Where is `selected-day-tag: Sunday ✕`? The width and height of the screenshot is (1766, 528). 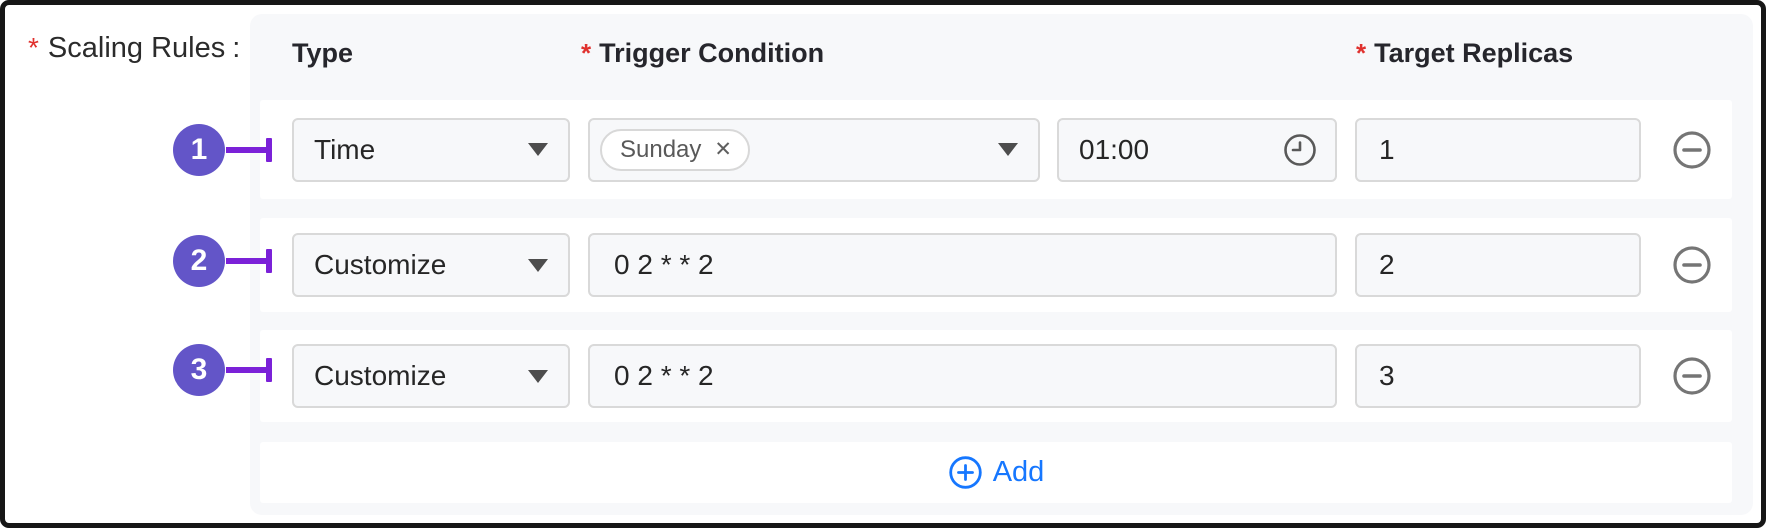 selected-day-tag: Sunday ✕ is located at coordinates (675, 149).